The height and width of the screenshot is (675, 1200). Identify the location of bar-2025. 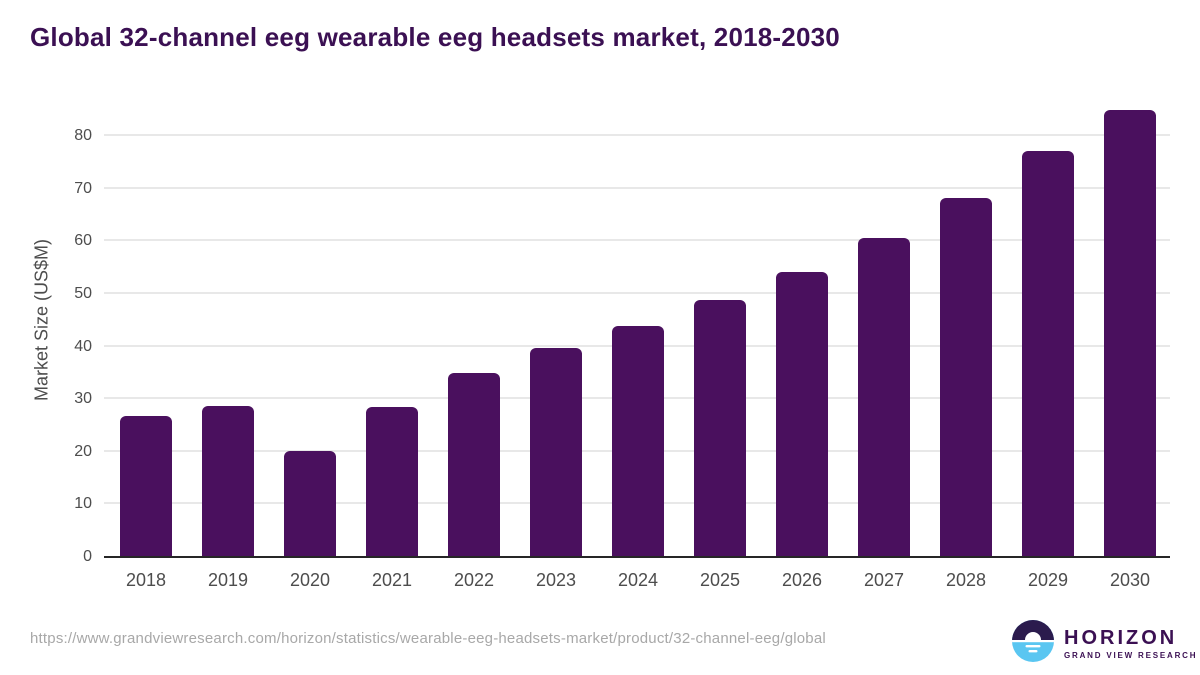
(720, 428).